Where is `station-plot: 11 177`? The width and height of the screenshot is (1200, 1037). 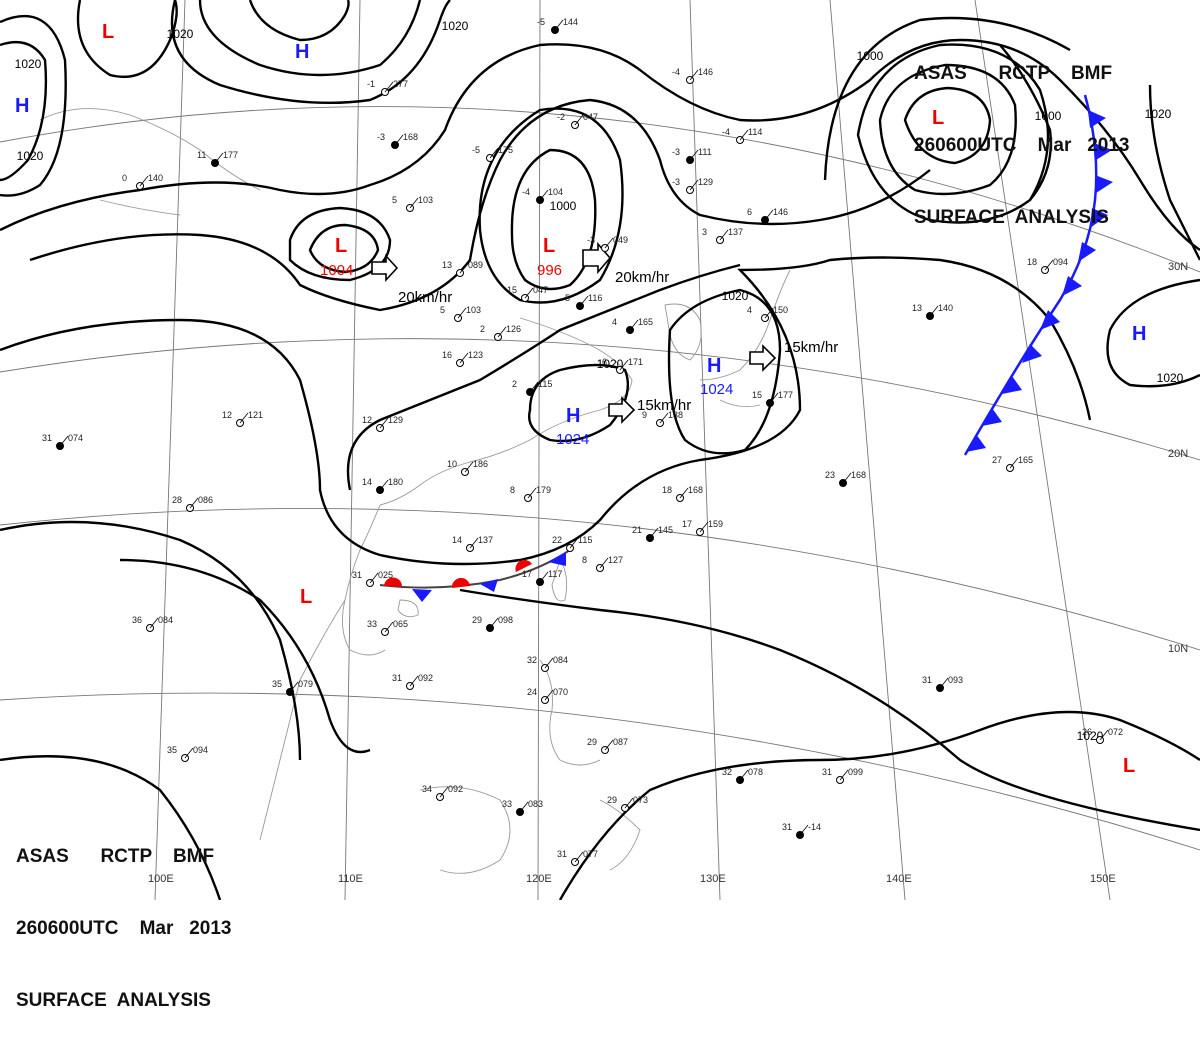
station-plot: 11 177 is located at coordinates (217, 158).